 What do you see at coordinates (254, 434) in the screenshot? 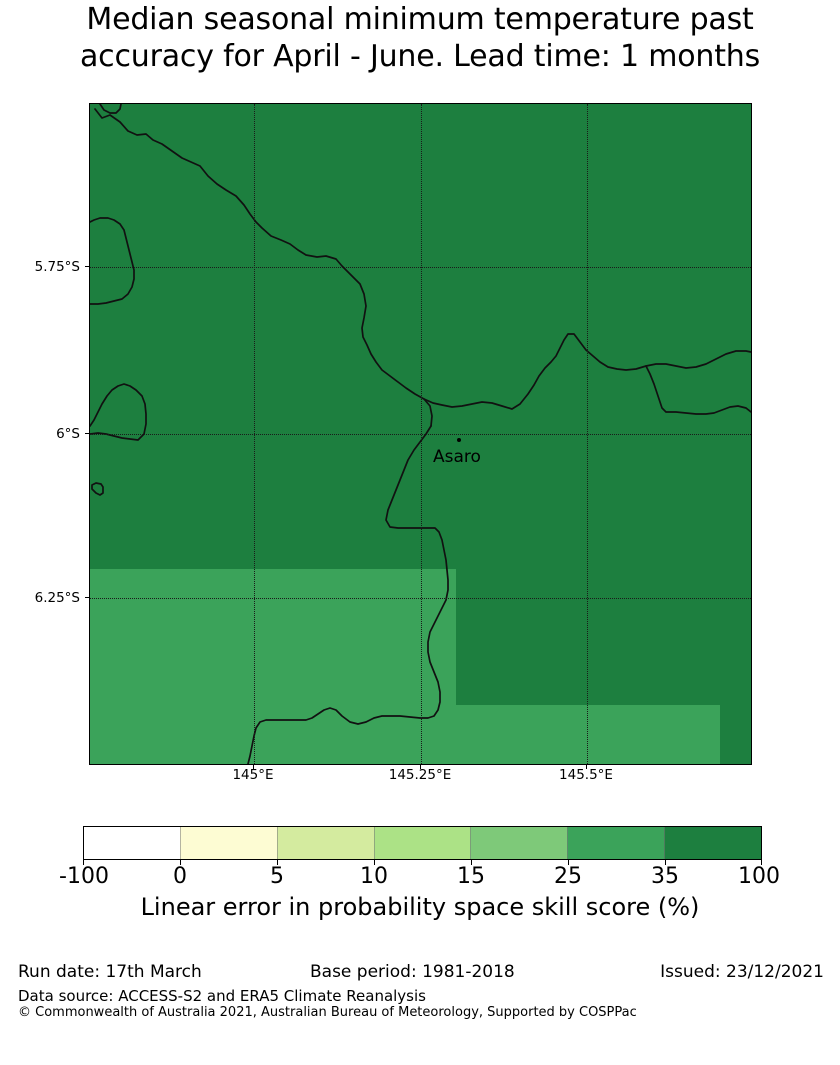
I see `gridline-lon-145E` at bounding box center [254, 434].